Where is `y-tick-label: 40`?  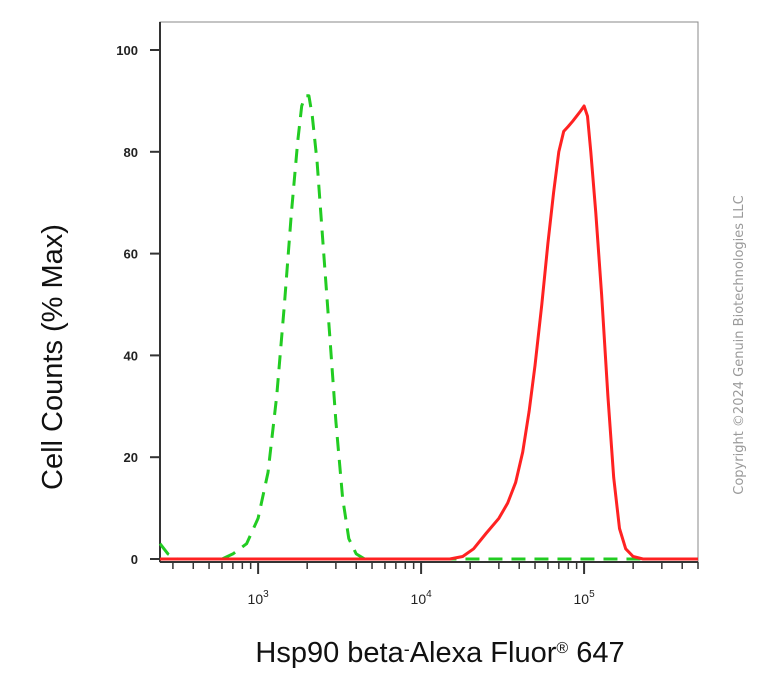
y-tick-label: 40 is located at coordinates (131, 355).